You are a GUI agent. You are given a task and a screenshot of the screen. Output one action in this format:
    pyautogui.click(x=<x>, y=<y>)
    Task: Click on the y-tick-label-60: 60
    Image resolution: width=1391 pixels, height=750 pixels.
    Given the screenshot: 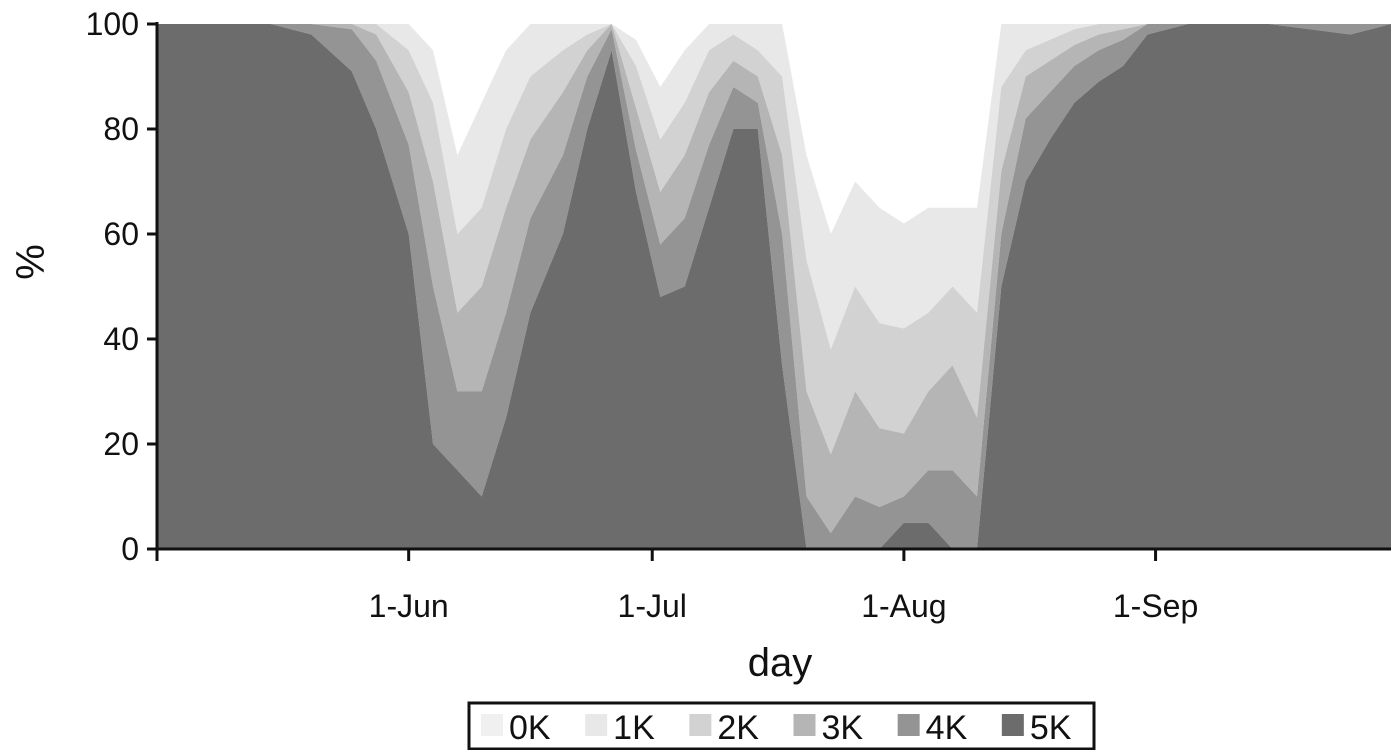 What is the action you would take?
    pyautogui.click(x=121, y=234)
    